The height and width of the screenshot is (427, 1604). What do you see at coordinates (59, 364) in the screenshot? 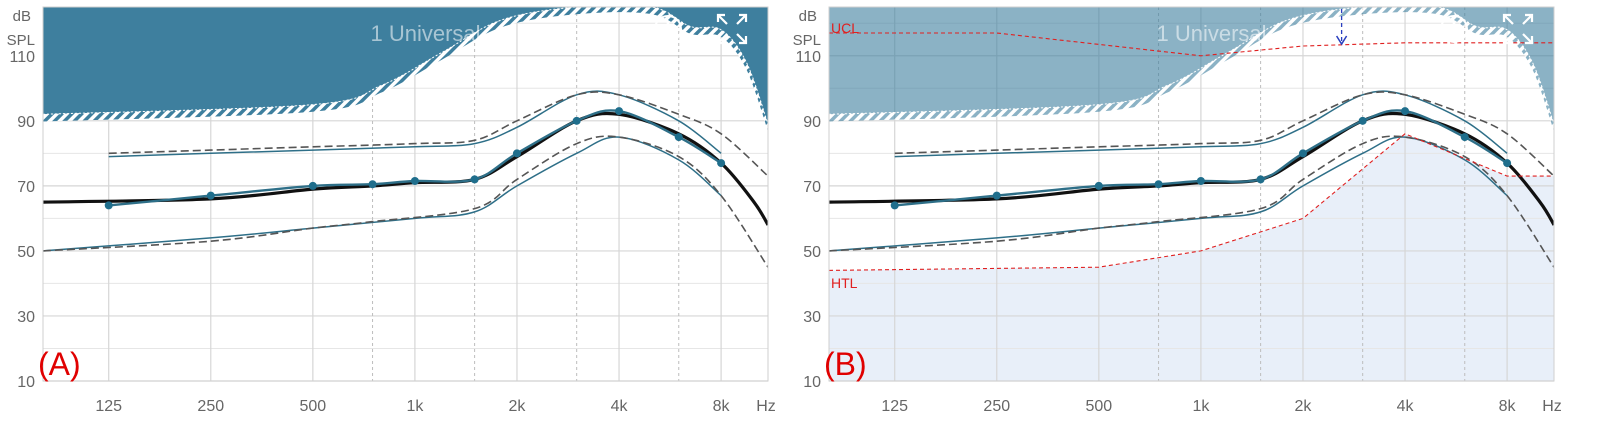
I see `panel-label: (A)` at bounding box center [59, 364].